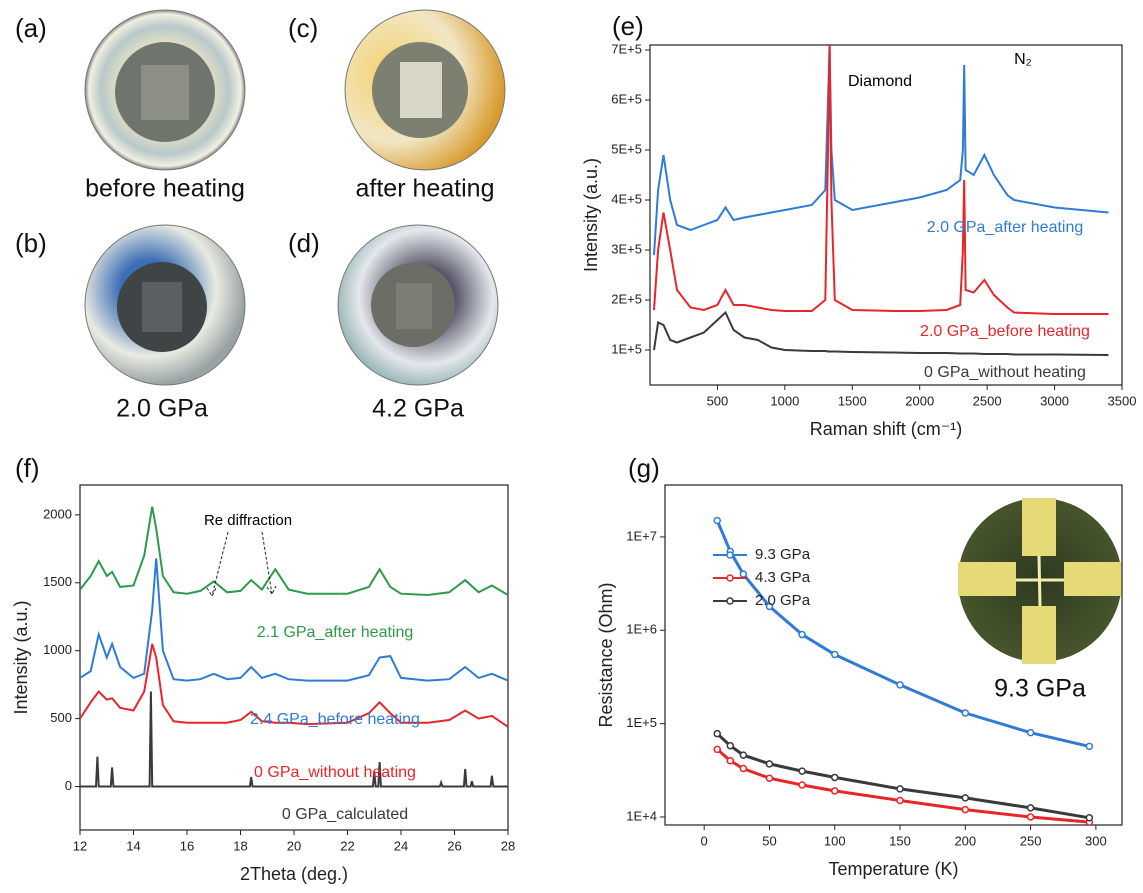 This screenshot has width=1143, height=893. What do you see at coordinates (704, 840) in the screenshot?
I see `x-tick-label: 0` at bounding box center [704, 840].